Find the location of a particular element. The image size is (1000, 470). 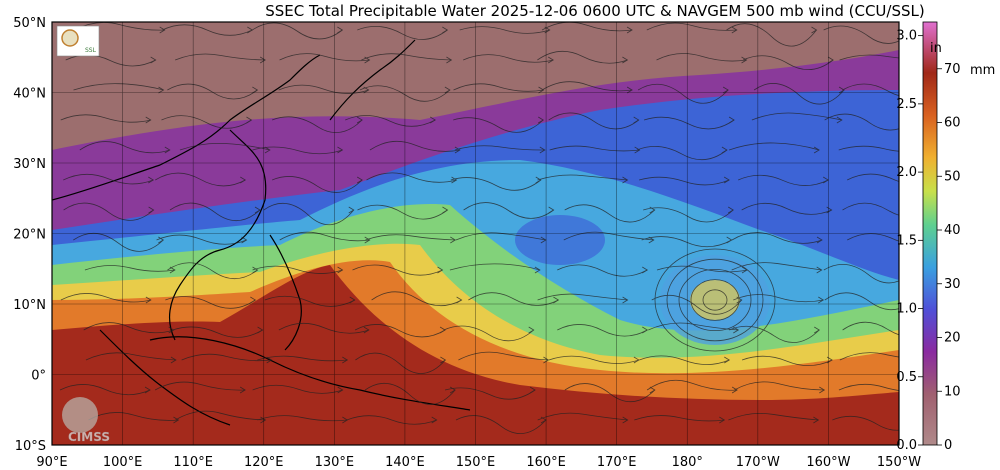

svg-text: SSL is located at coordinates (91, 50).